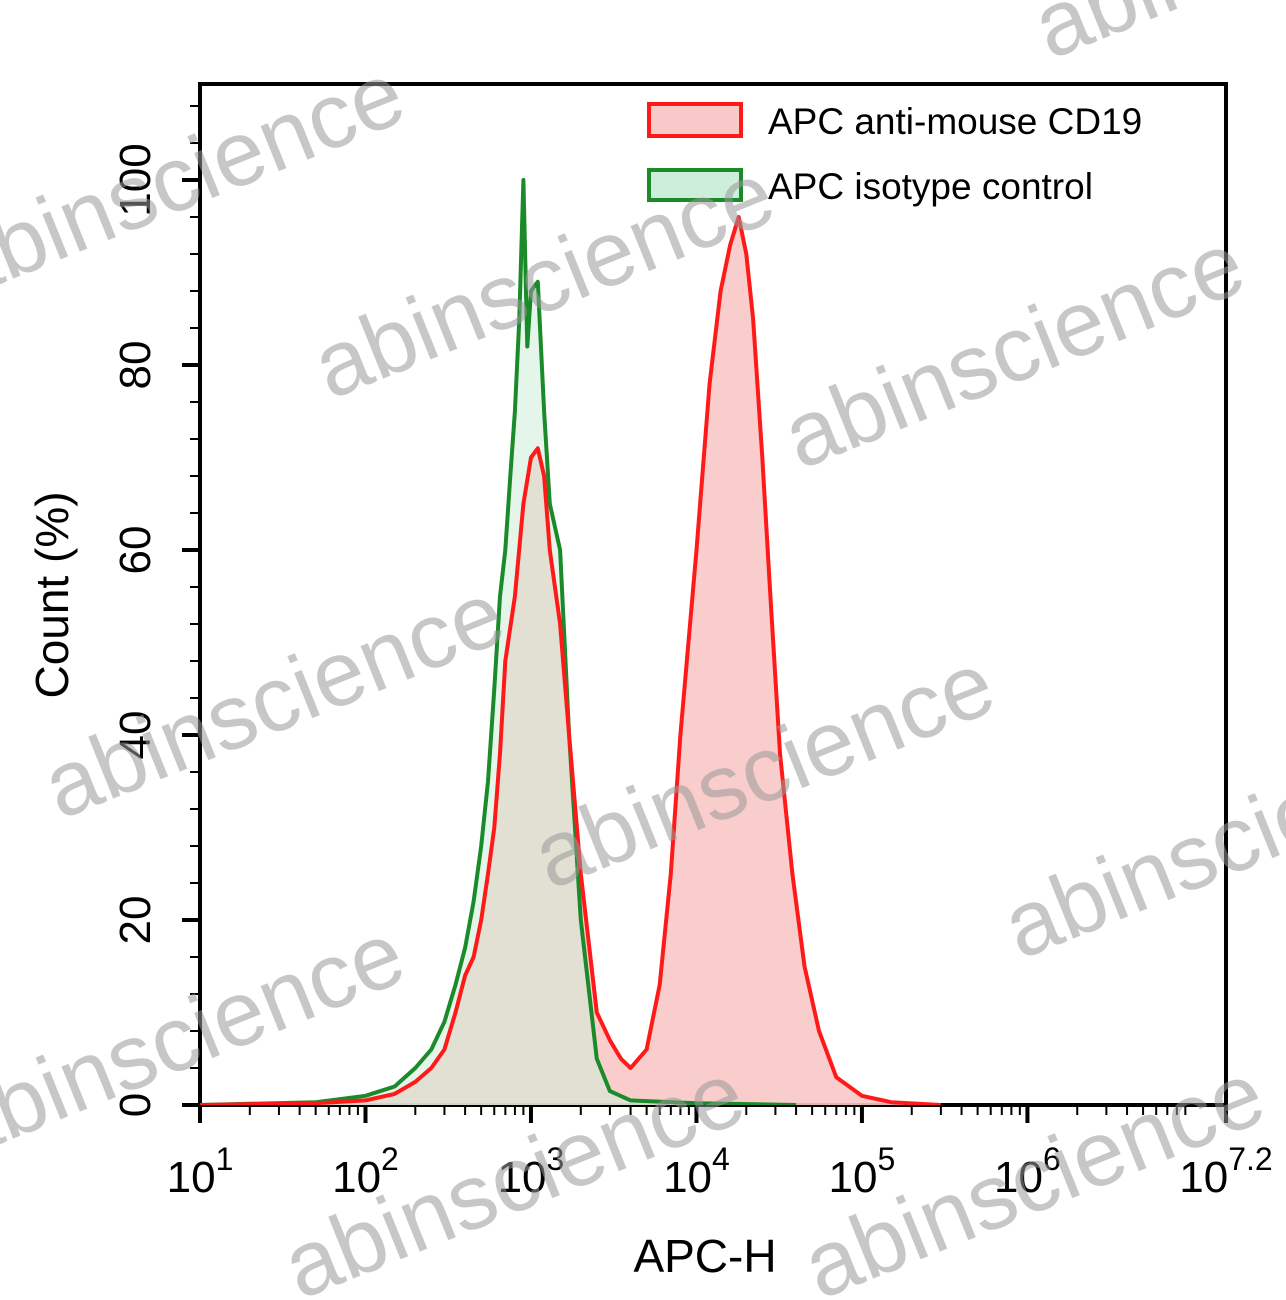 This screenshot has width=1286, height=1300. Describe the element at coordinates (930, 186) in the screenshot. I see `legend-label-apc-isotype-control: APC isotype control` at that location.